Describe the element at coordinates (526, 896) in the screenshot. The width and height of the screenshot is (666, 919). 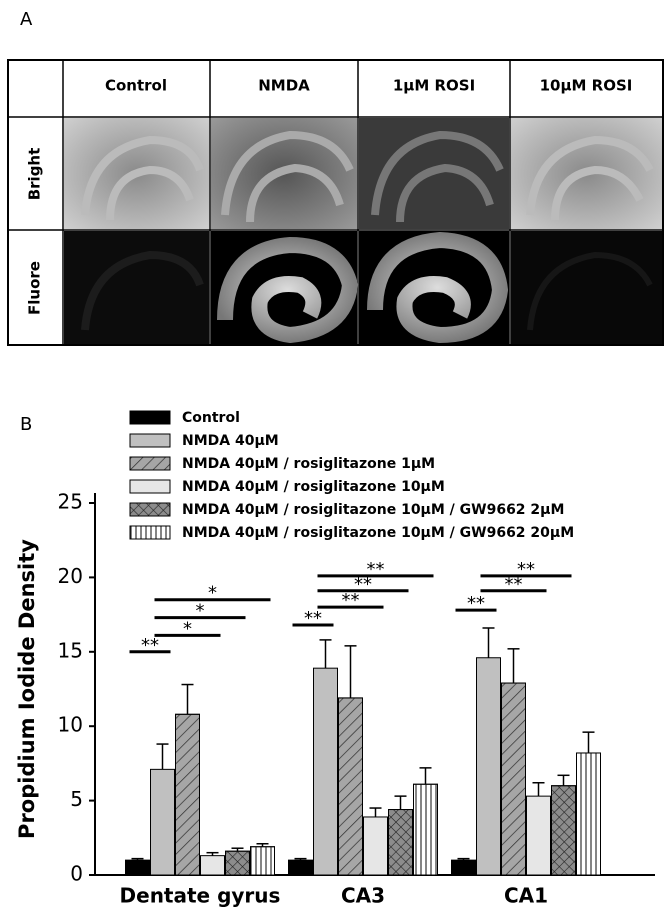
I see `x-tick-label: CA1` at that location.